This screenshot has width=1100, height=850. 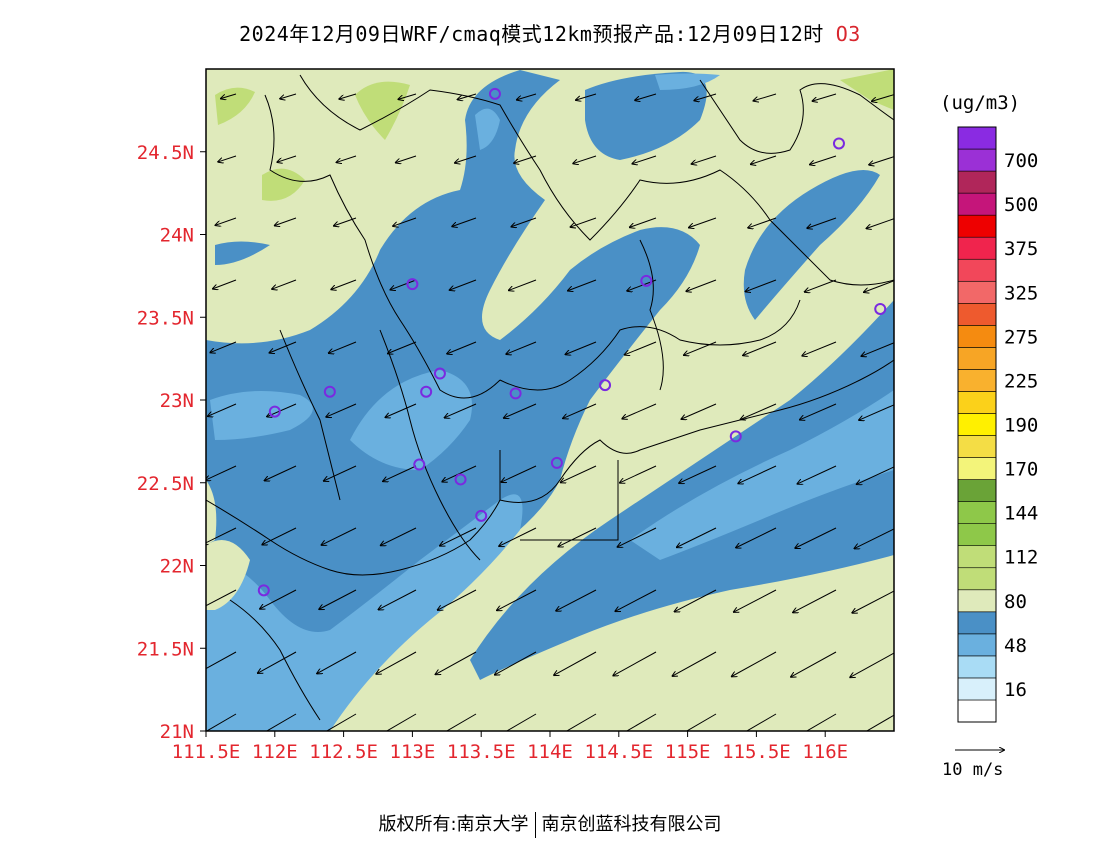 What do you see at coordinates (1021, 470) in the screenshot?
I see `colorbar-label: 170` at bounding box center [1021, 470].